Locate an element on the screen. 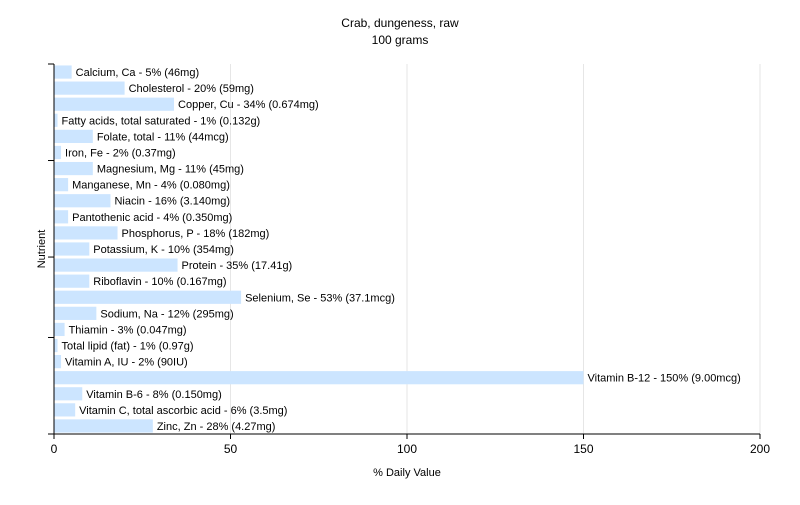 The height and width of the screenshot is (505, 800). chart-subtitle: 100 grams is located at coordinates (400, 40).